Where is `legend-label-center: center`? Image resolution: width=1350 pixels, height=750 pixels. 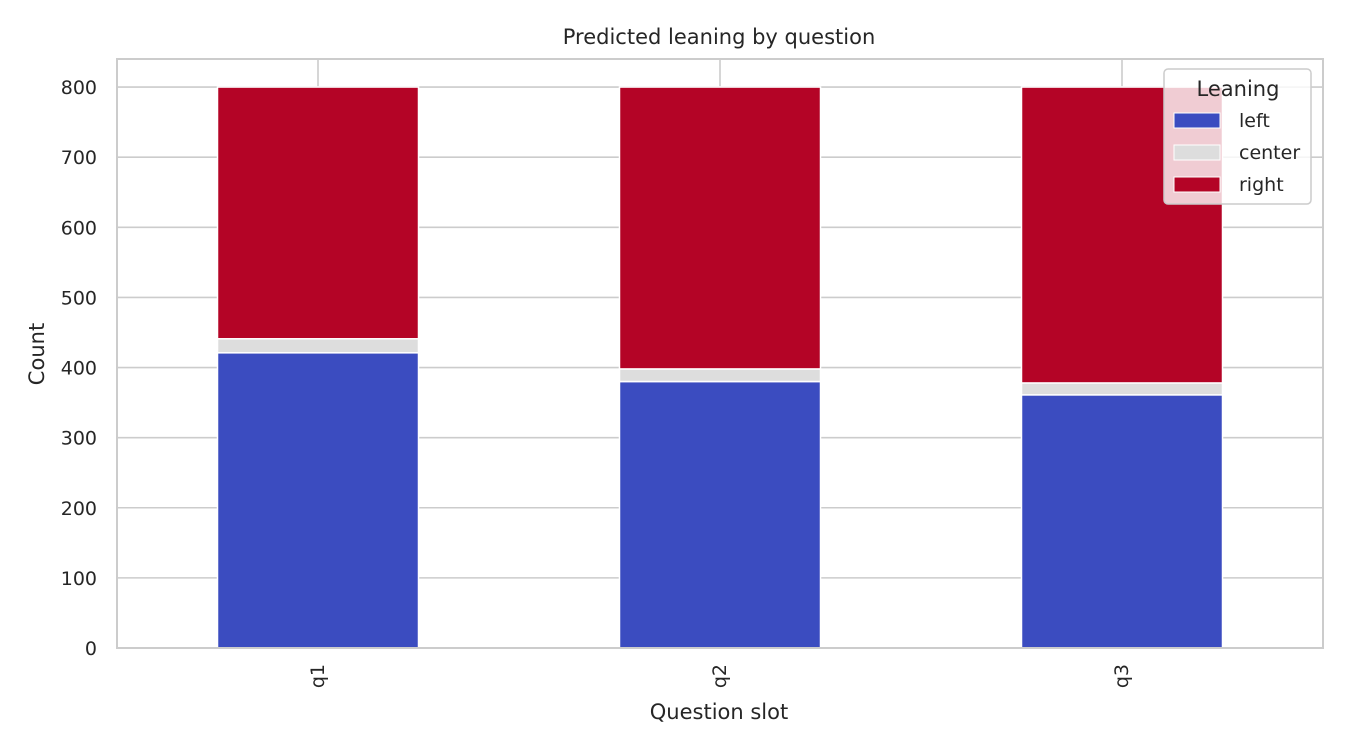 legend-label-center: center is located at coordinates (1269, 153).